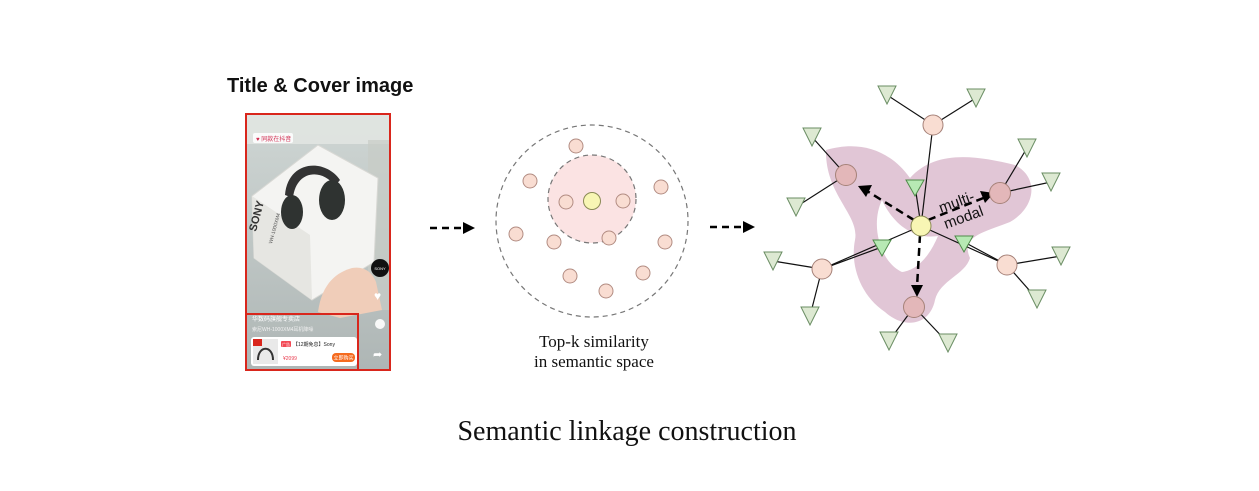  What do you see at coordinates (921, 226) in the screenshot?
I see `center-node` at bounding box center [921, 226].